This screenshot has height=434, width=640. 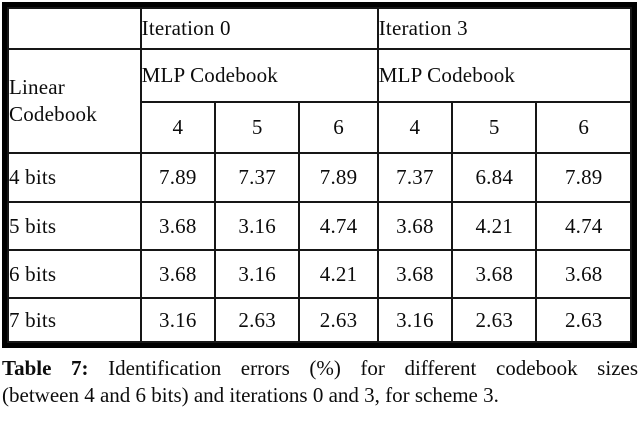 What do you see at coordinates (53, 114) in the screenshot?
I see `linear-codebook-line2: Codebook` at bounding box center [53, 114].